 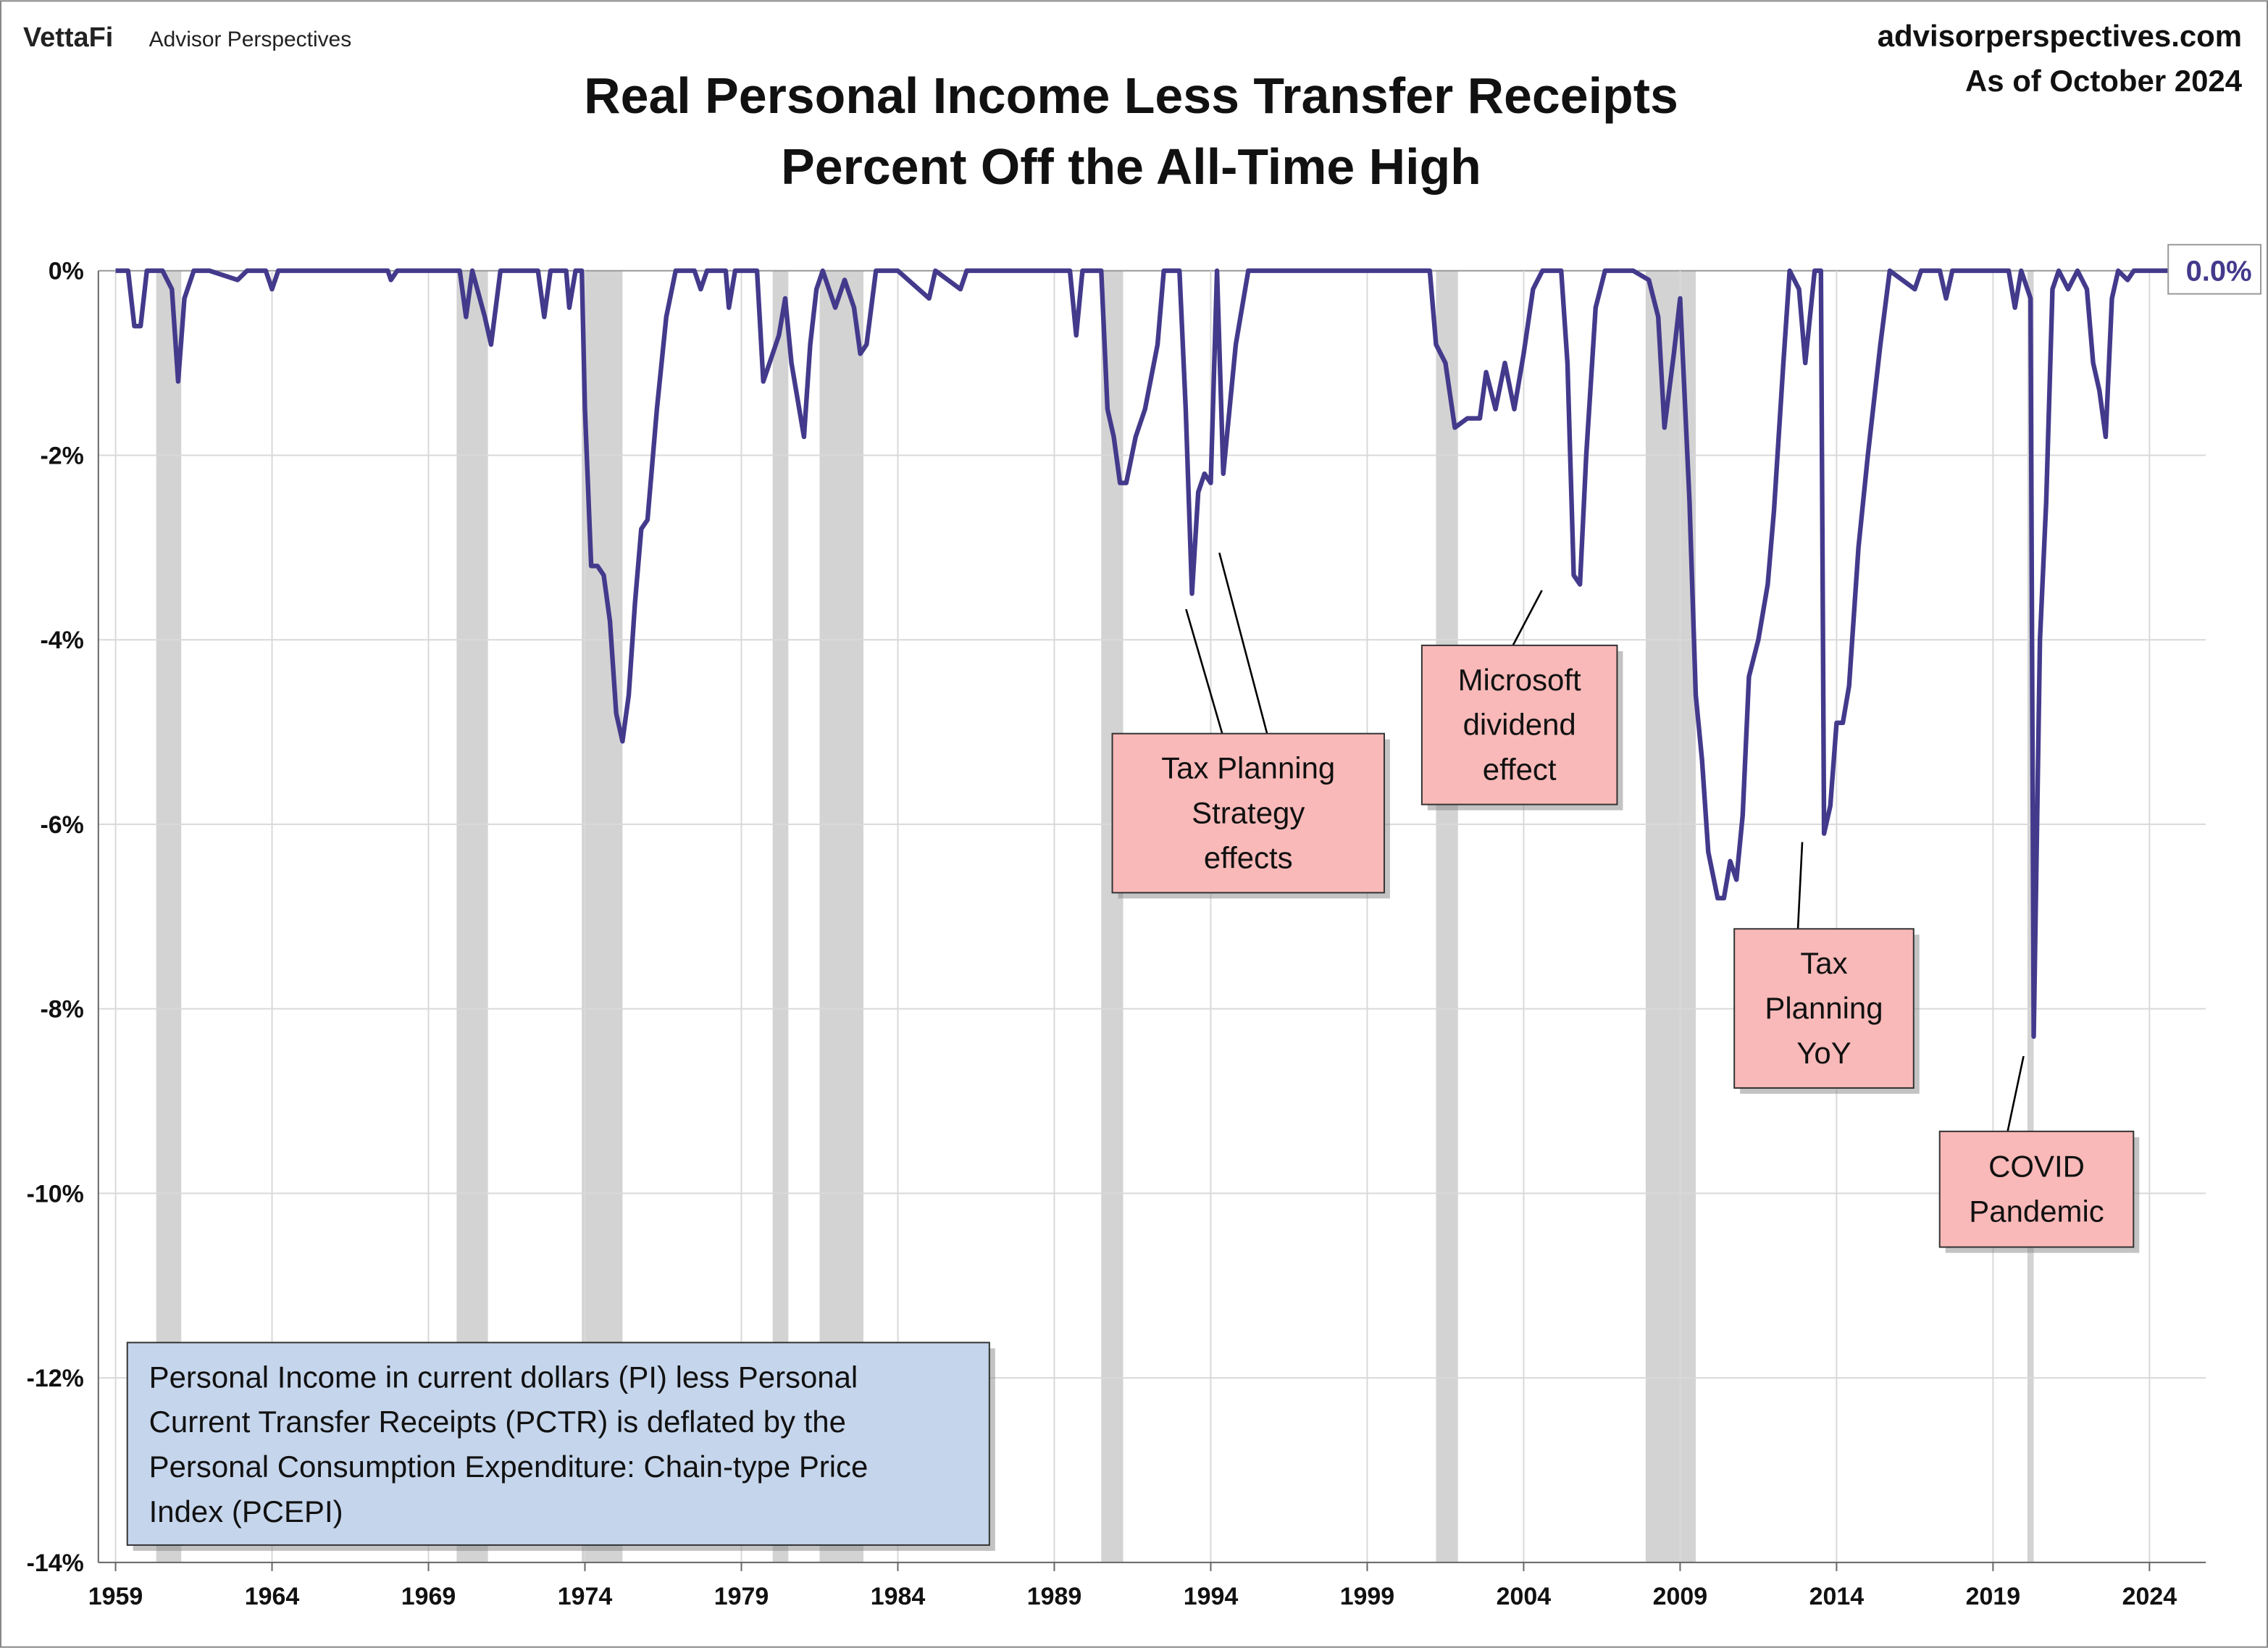 I want to click on site: advisorperspectives.com, so click(x=2060, y=36).